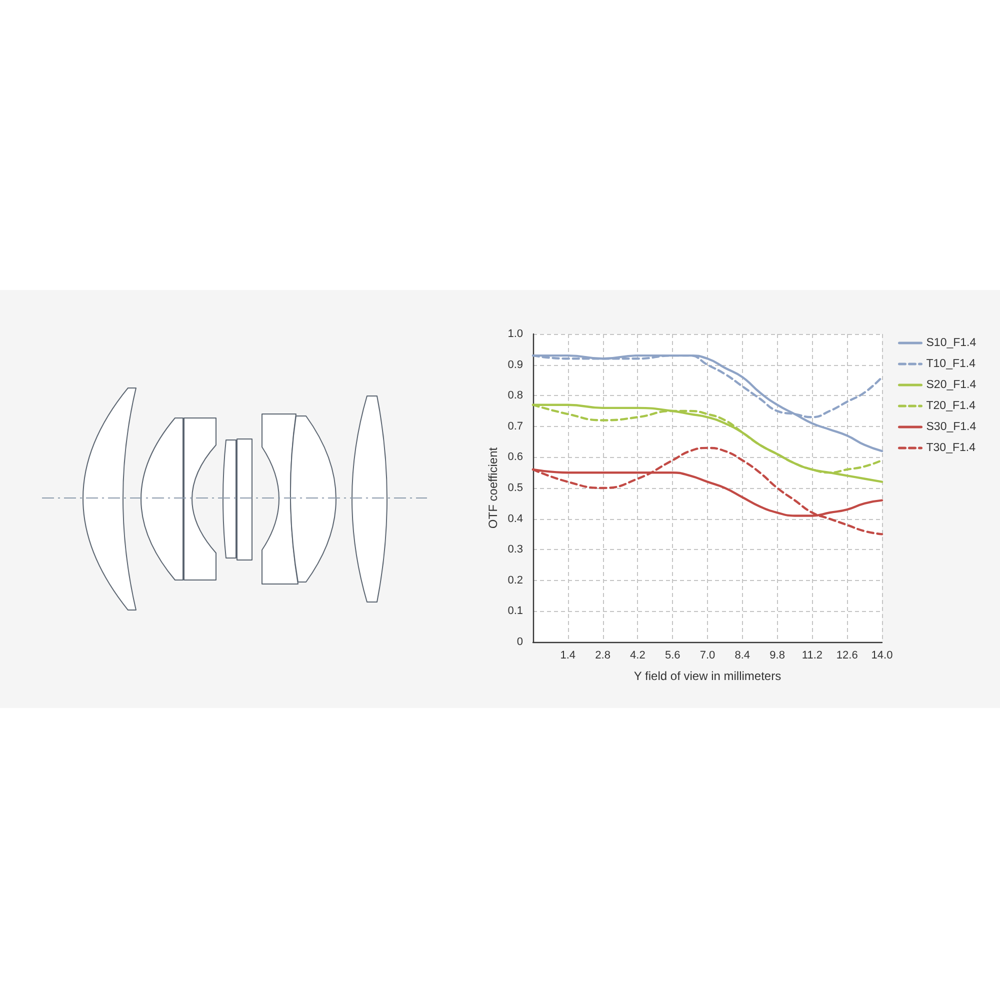 The image size is (1000, 1000). I want to click on legend-label: S20_F1.4, so click(951, 385).